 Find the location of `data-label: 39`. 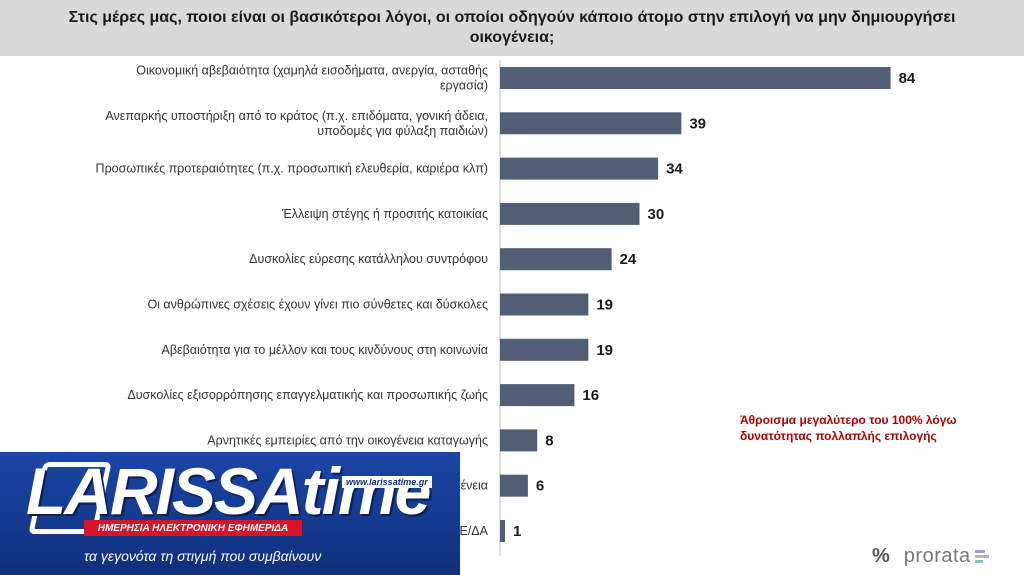

data-label: 39 is located at coordinates (697, 123).